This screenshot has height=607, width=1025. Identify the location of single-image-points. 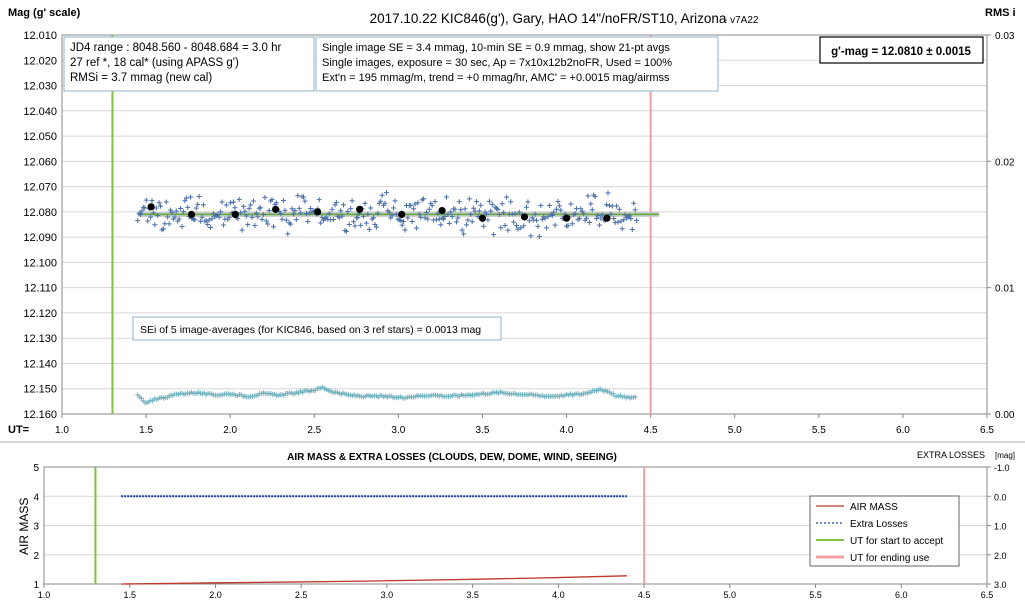
(387, 215).